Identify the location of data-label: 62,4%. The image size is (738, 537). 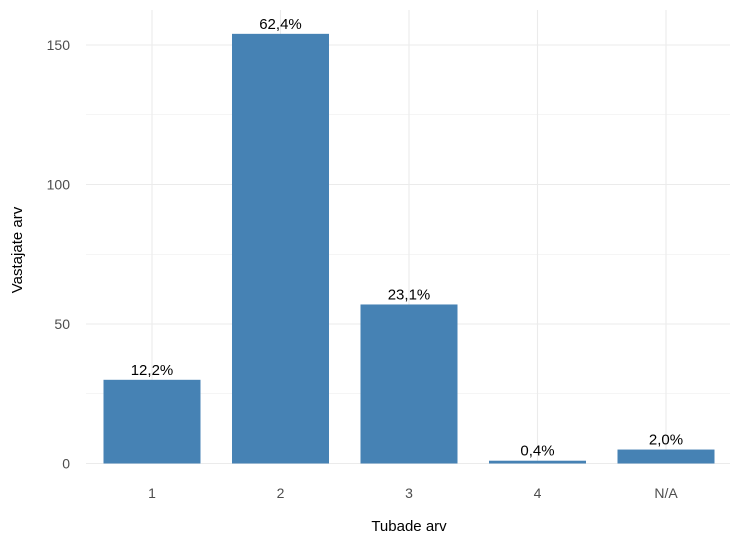
(280, 24).